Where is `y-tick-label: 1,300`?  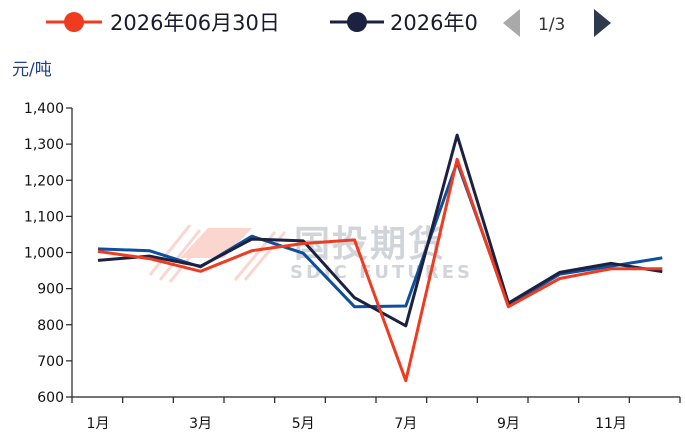 y-tick-label: 1,300 is located at coordinates (44, 145).